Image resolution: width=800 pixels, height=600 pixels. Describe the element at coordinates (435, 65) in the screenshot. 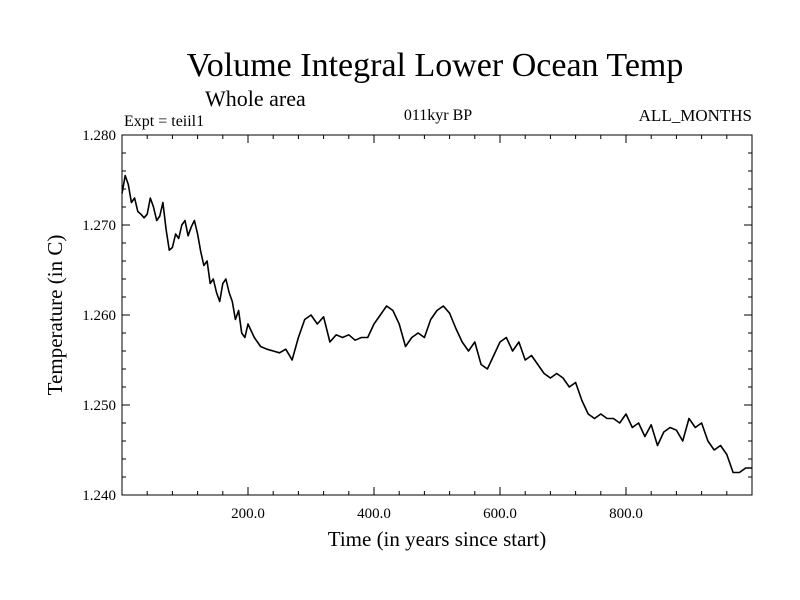

I see `chart-title: Volume Integral Lower Ocean Temp` at that location.